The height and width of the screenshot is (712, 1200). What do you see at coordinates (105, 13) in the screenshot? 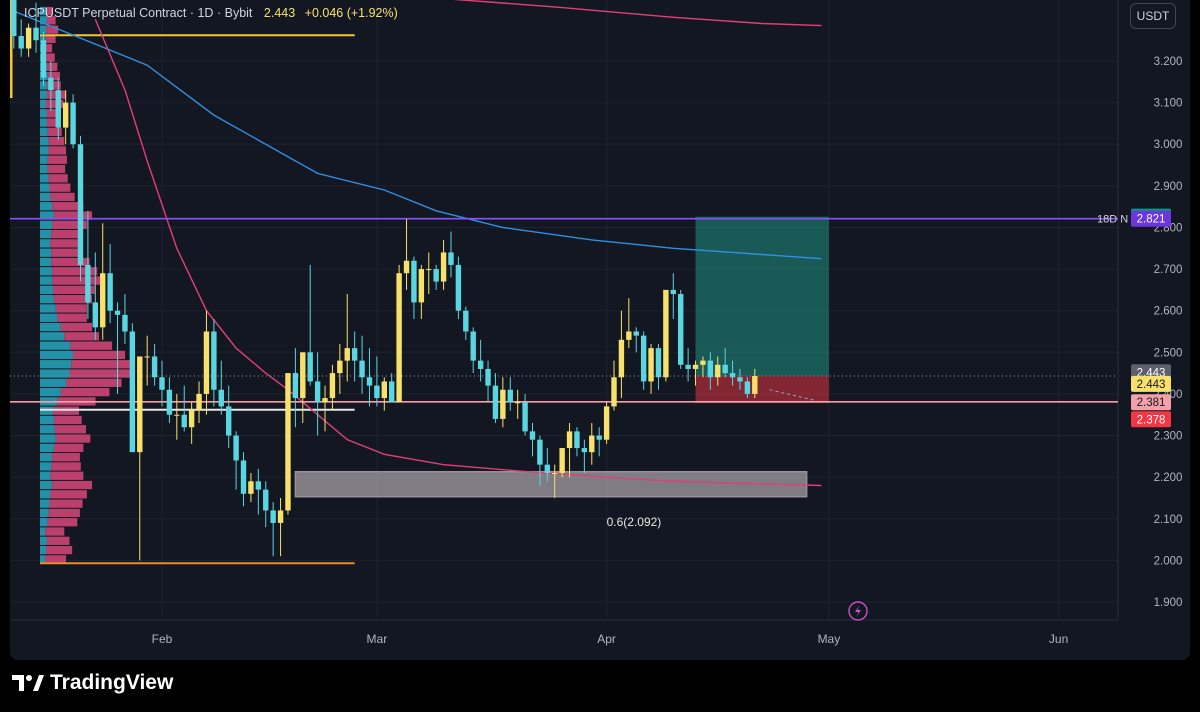
I see `symbol-name: ICPUSDT Perpetual Contract` at bounding box center [105, 13].